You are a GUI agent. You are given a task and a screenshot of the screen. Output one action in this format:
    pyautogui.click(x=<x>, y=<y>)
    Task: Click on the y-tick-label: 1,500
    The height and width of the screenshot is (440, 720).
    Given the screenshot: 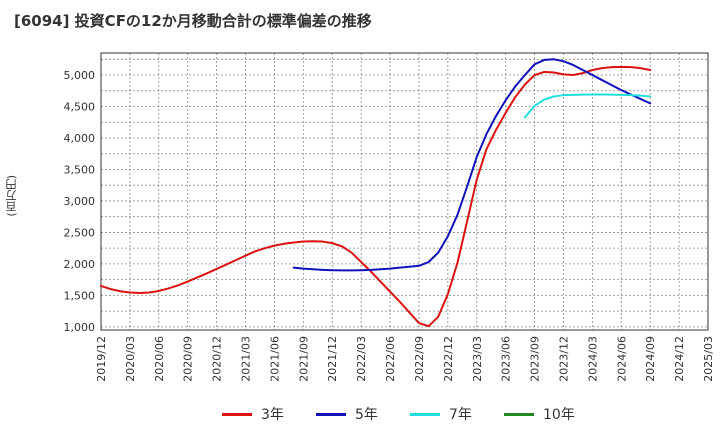 What is the action you would take?
    pyautogui.click(x=80, y=295)
    